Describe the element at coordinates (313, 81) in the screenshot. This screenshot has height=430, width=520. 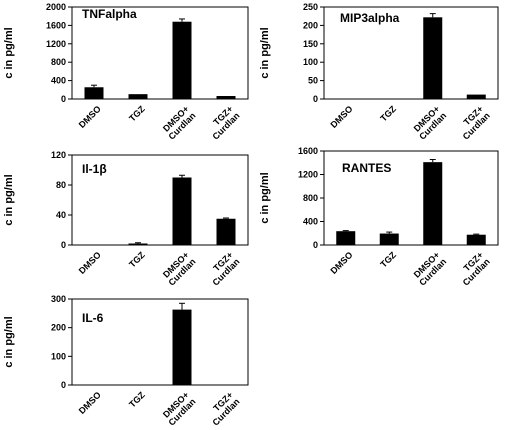
I see `y-tick-label: 50` at that location.